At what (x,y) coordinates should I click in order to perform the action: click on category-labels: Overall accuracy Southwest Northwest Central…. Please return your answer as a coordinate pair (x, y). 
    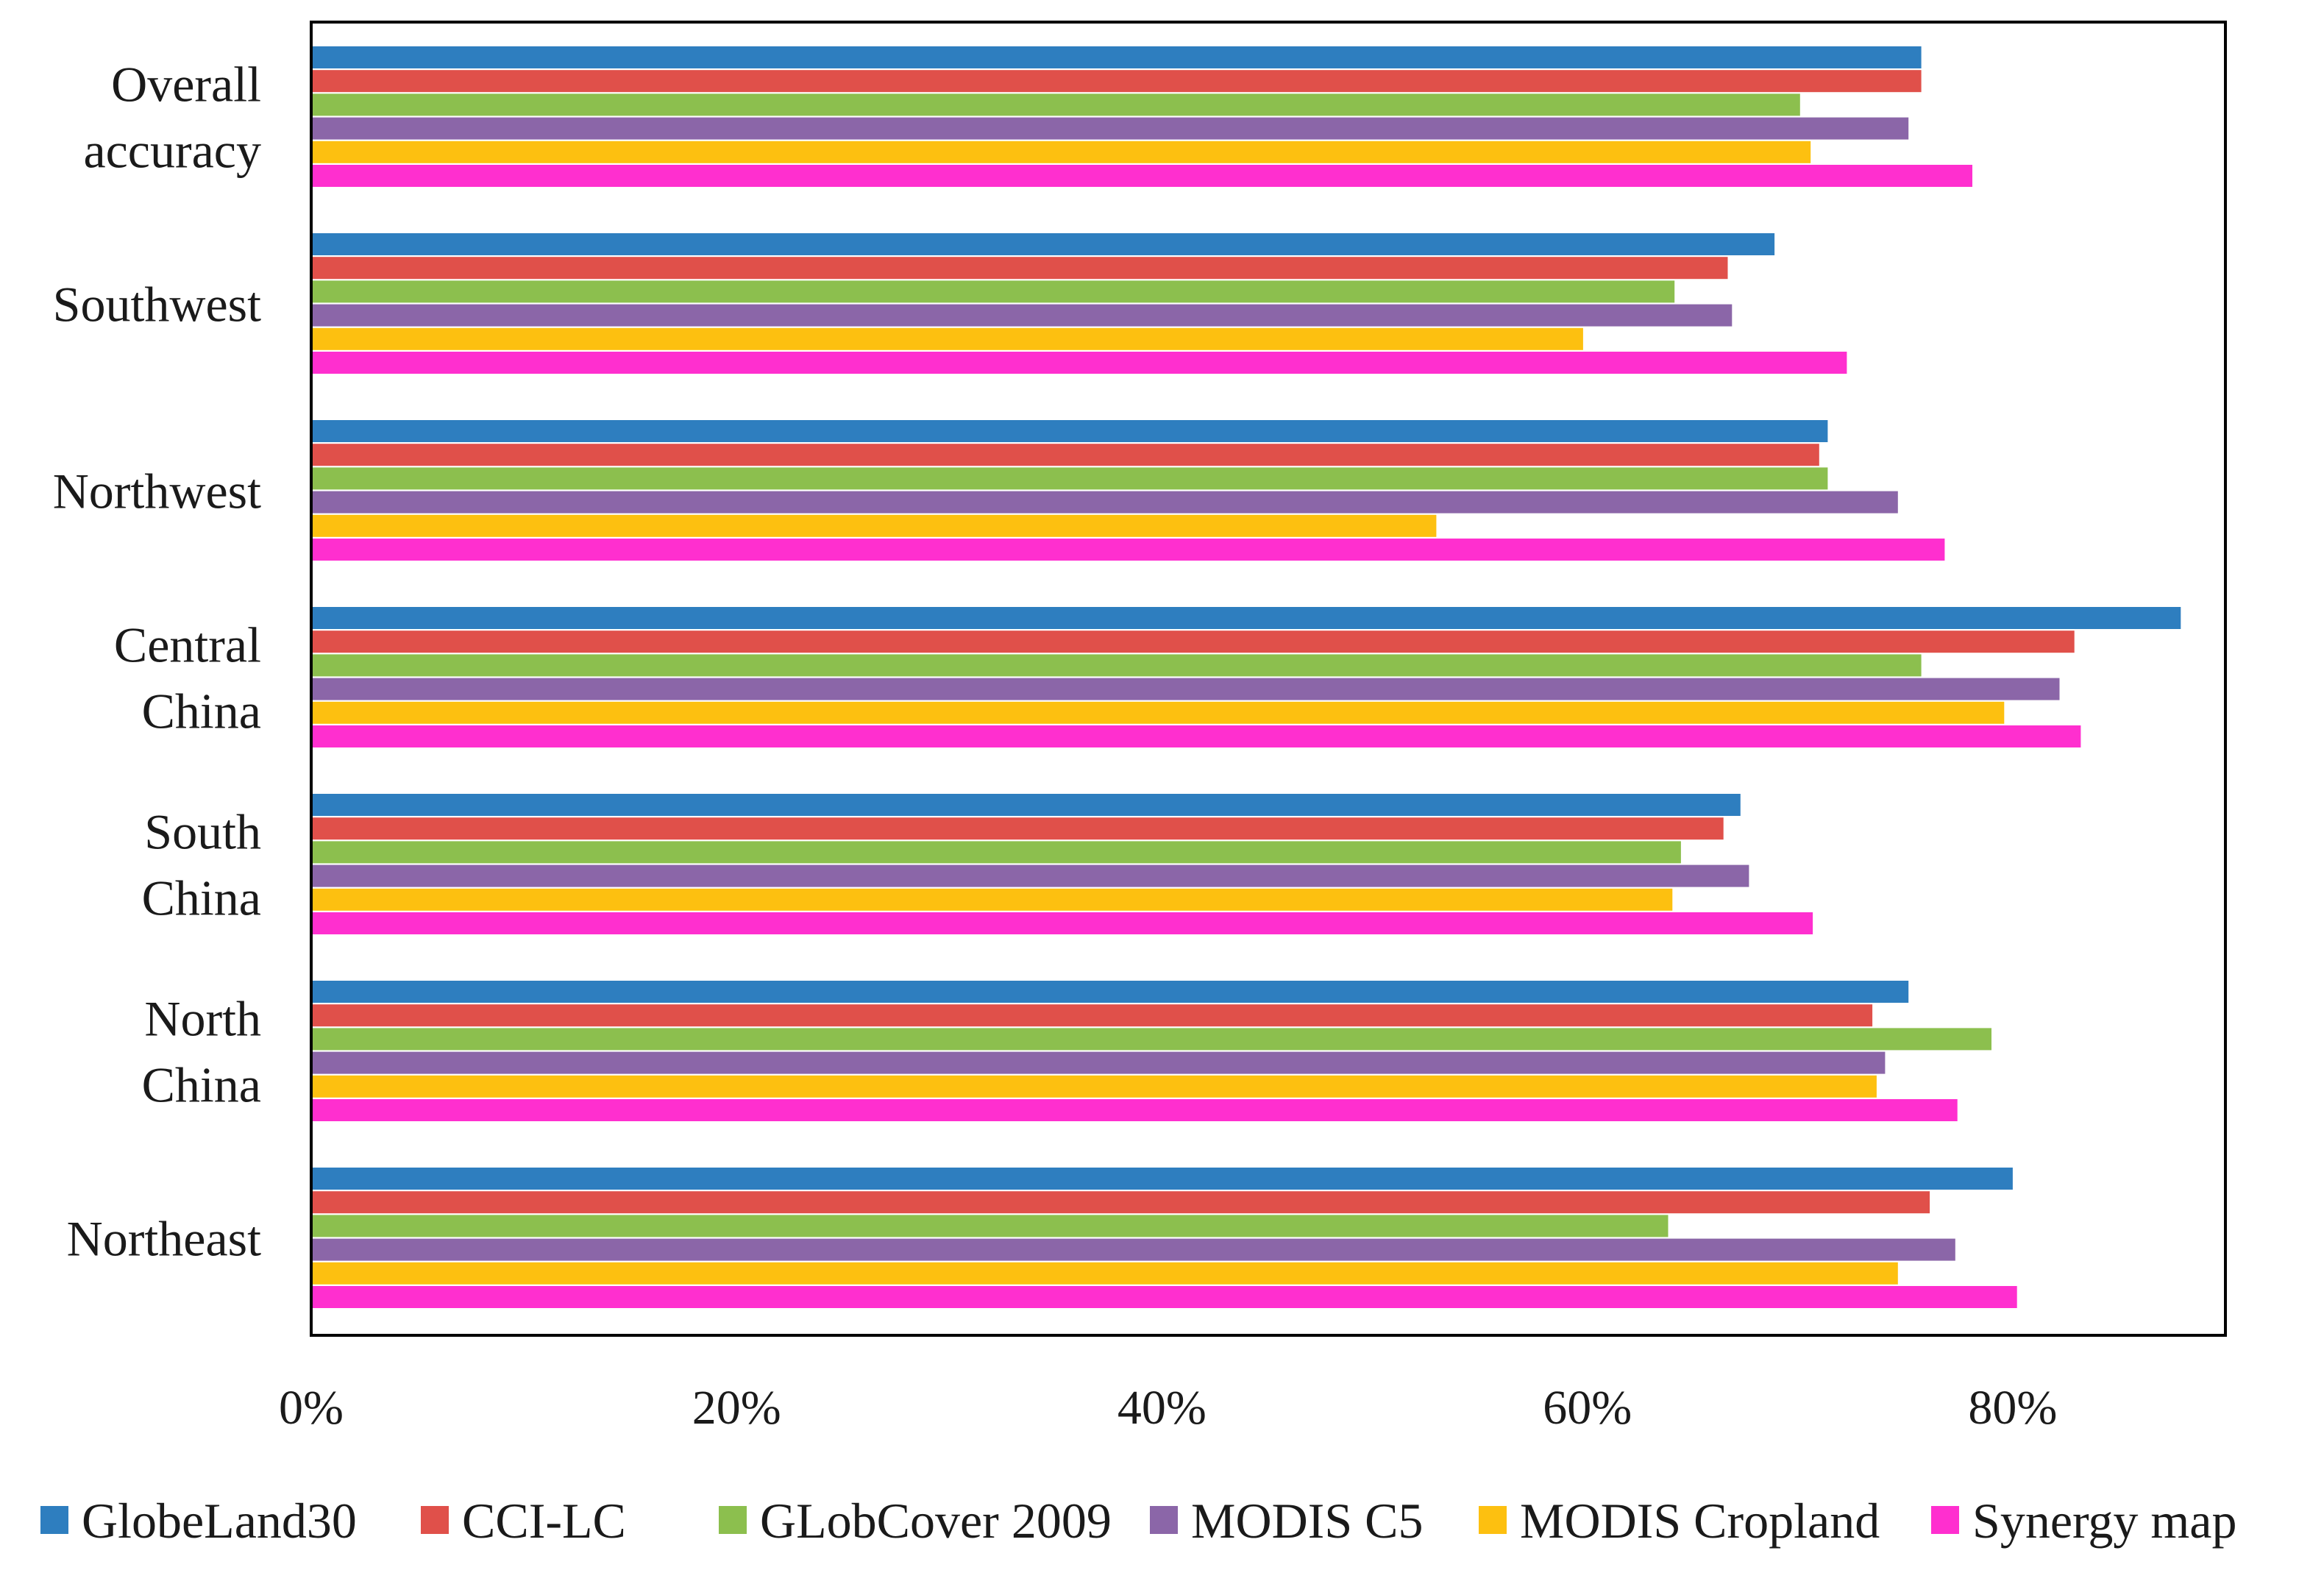
    Looking at the image, I should click on (157, 662).